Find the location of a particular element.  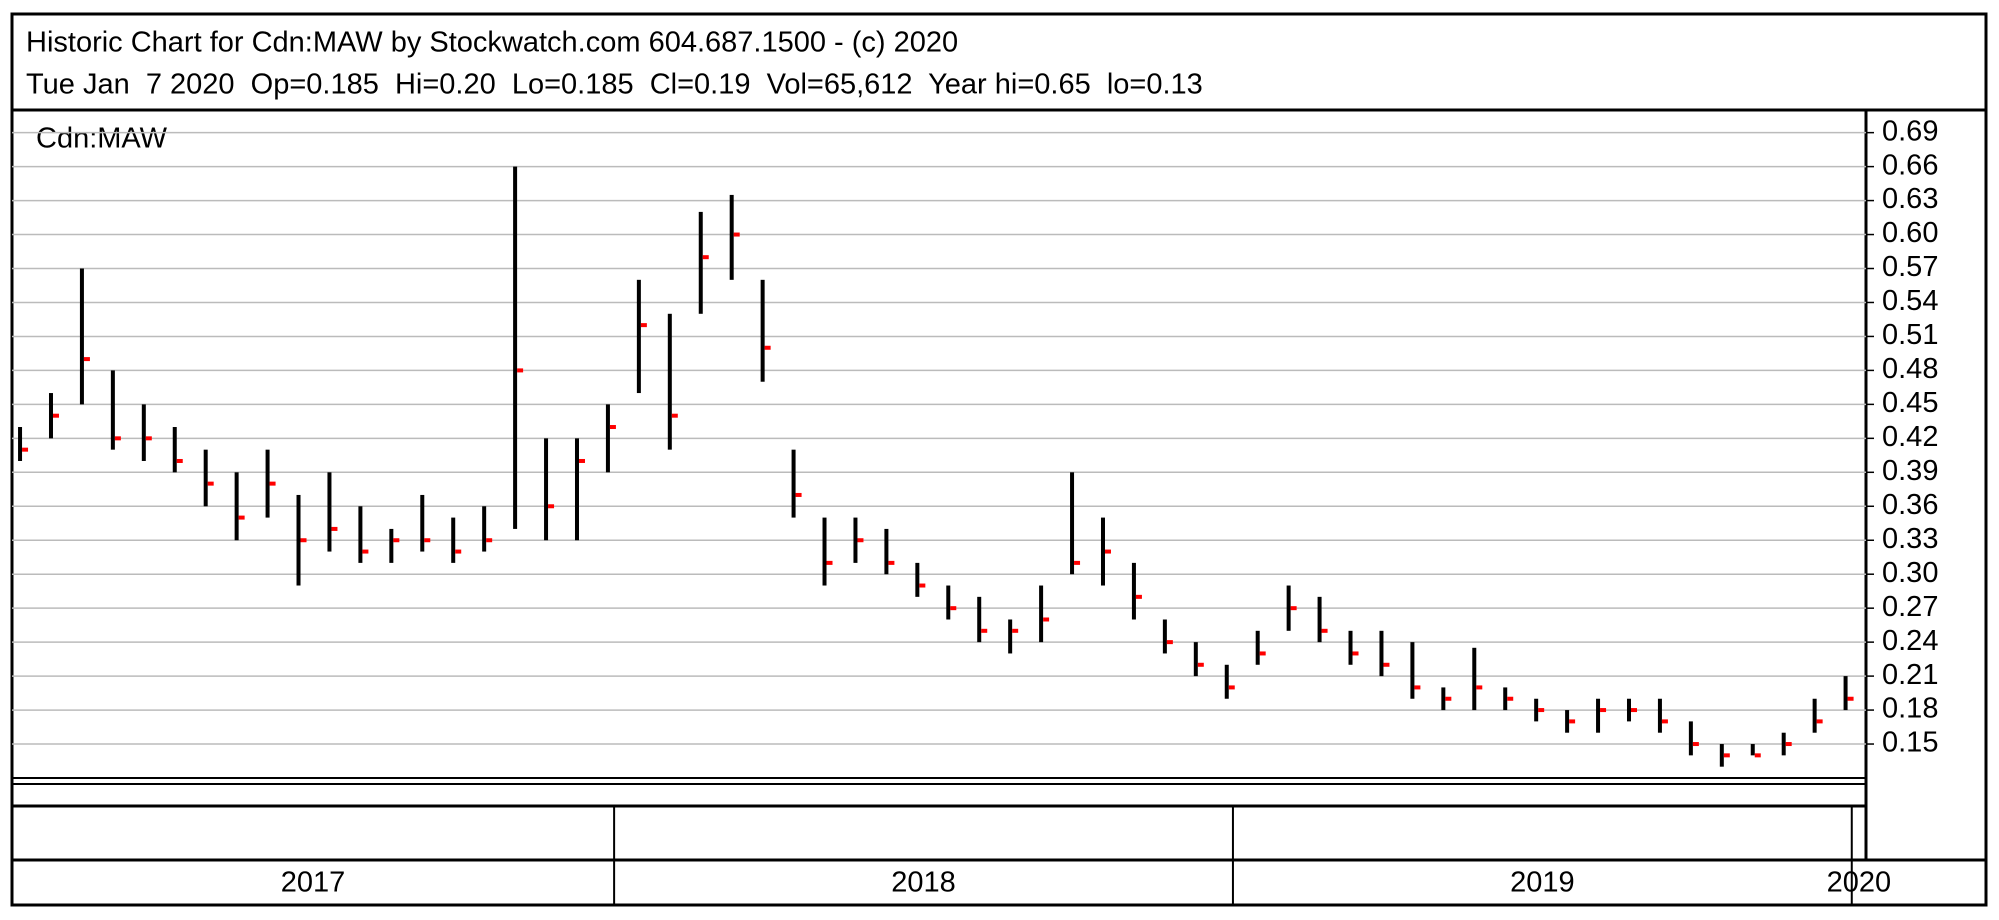

y-tick-label: 0.42 is located at coordinates (1910, 437).